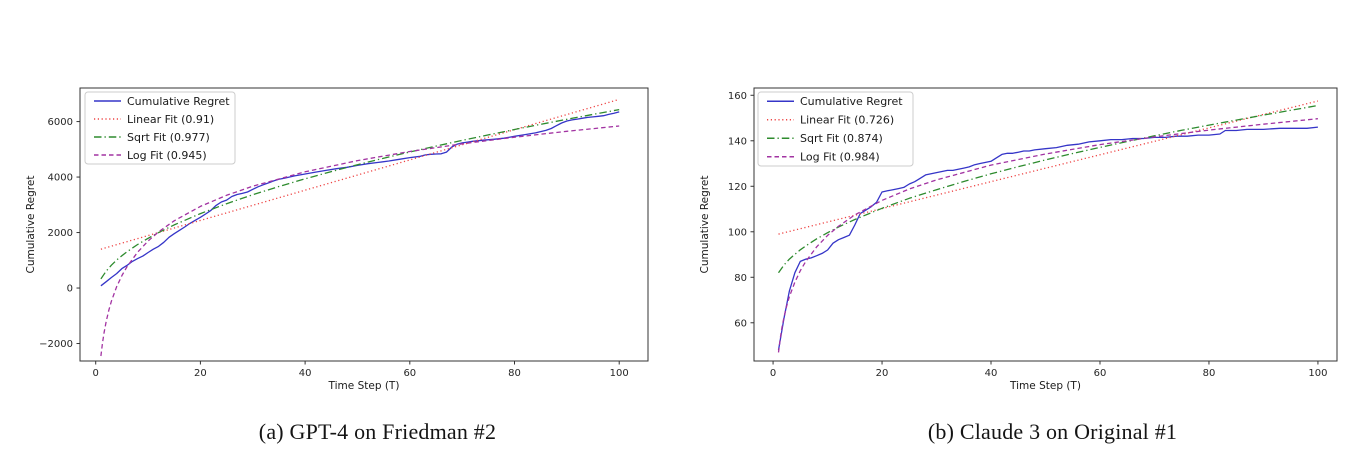  What do you see at coordinates (168, 137) in the screenshot?
I see `legend-label: Sqrt Fit (0.977)` at bounding box center [168, 137].